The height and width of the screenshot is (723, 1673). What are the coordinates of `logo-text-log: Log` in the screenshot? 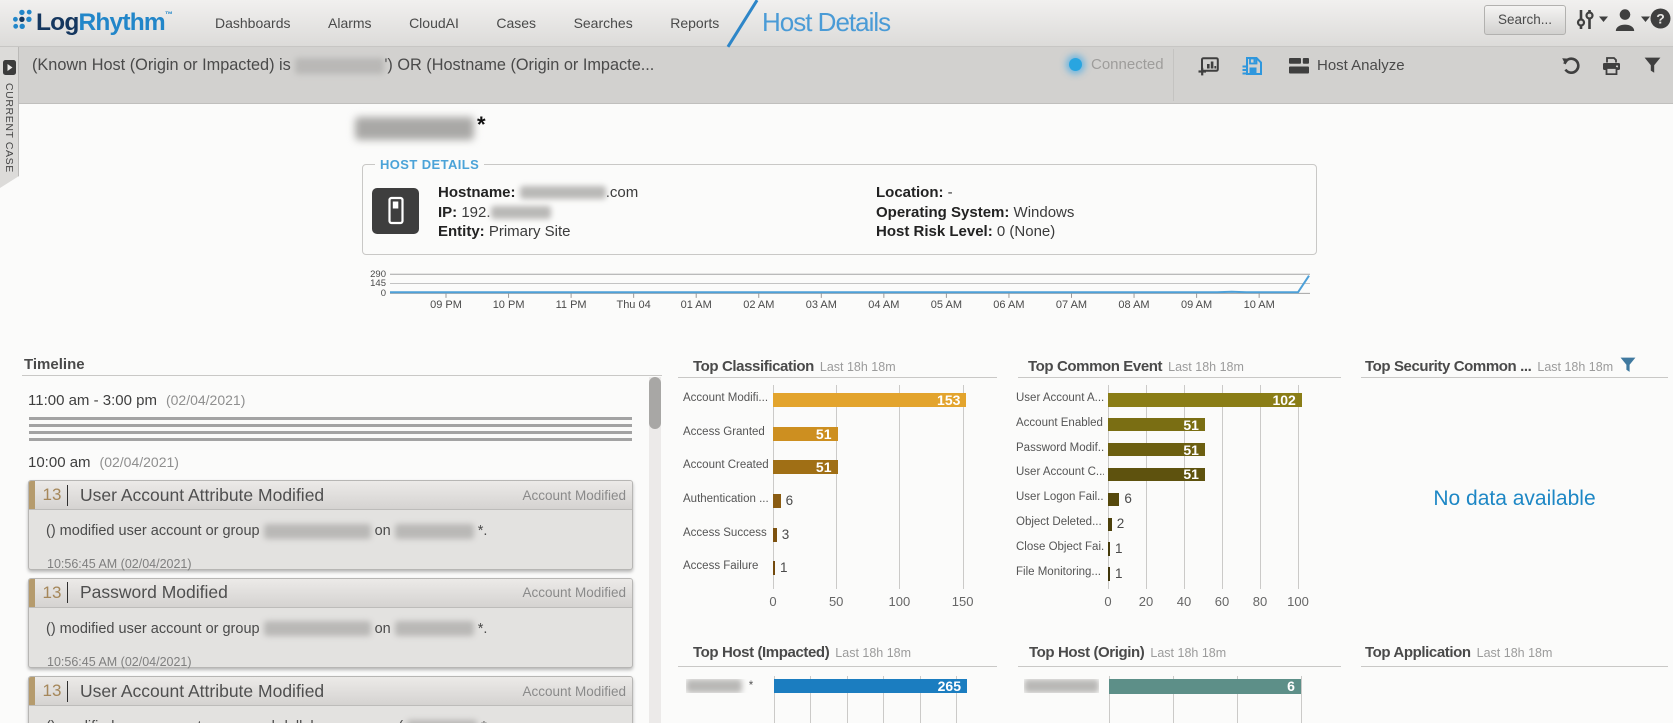 It's located at (57, 22).